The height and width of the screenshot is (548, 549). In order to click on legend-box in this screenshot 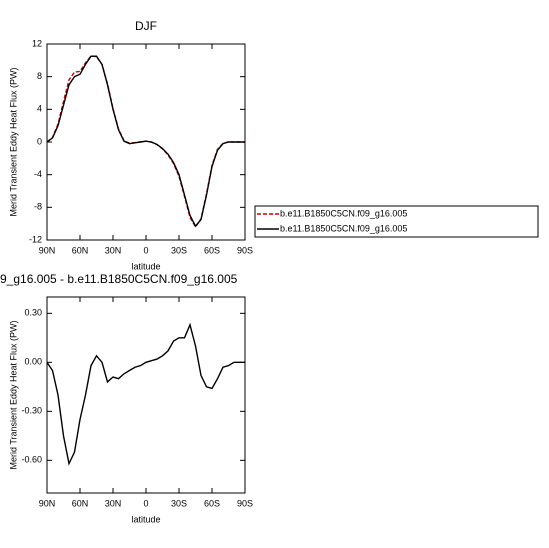, I will do `click(396, 221)`.